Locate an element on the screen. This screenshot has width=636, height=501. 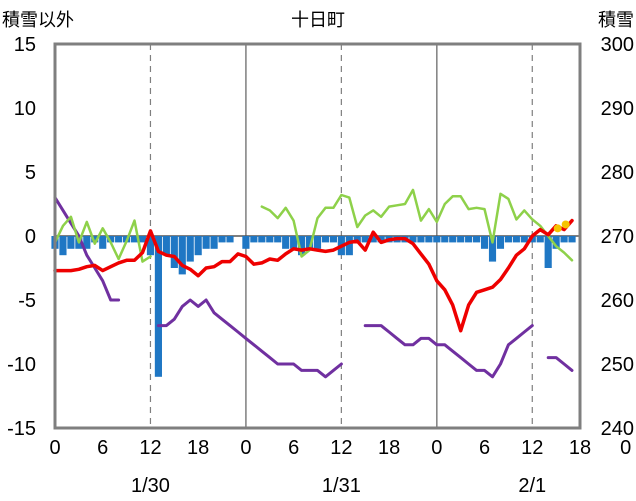
y-left-tick-label: 10 is located at coordinates (25, 109).